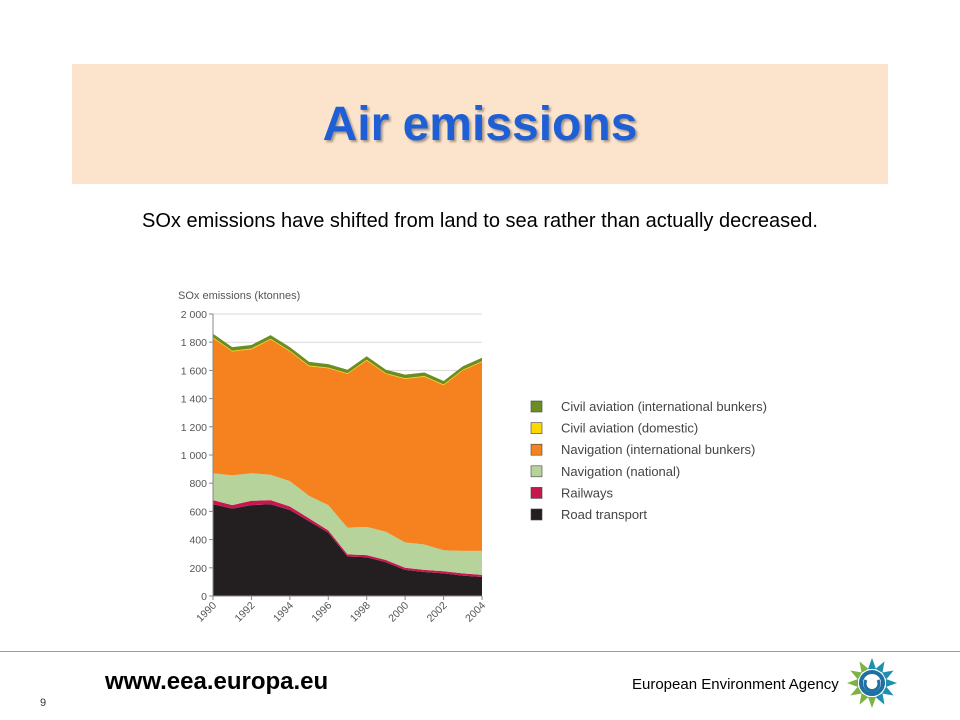 The height and width of the screenshot is (720, 960). I want to click on x-tick-label: 1996, so click(321, 612).